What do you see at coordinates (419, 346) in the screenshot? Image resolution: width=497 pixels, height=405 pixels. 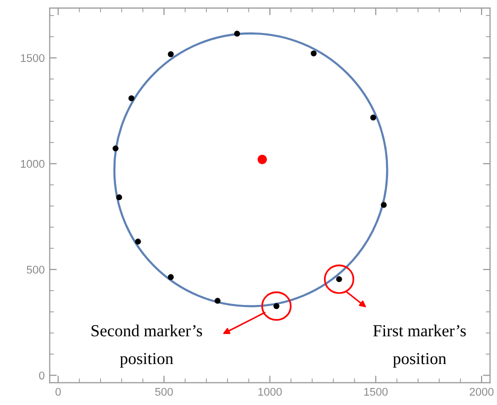 I see `annotation: First marker’s position` at bounding box center [419, 346].